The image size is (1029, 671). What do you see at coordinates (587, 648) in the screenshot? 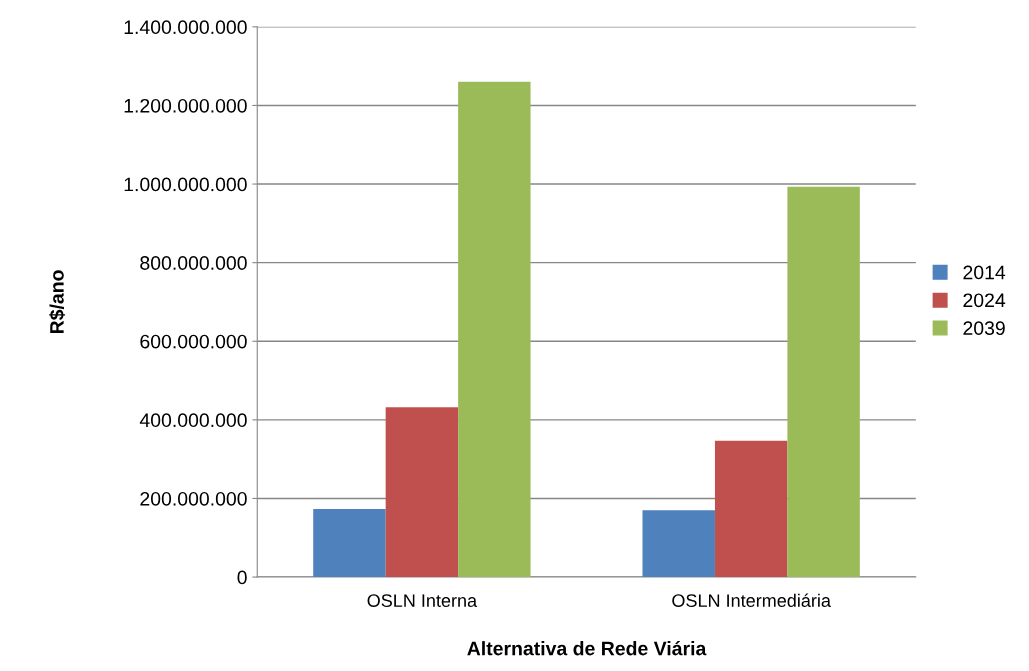
I see `x-axis-title: Alternativa de Rede Viária` at bounding box center [587, 648].